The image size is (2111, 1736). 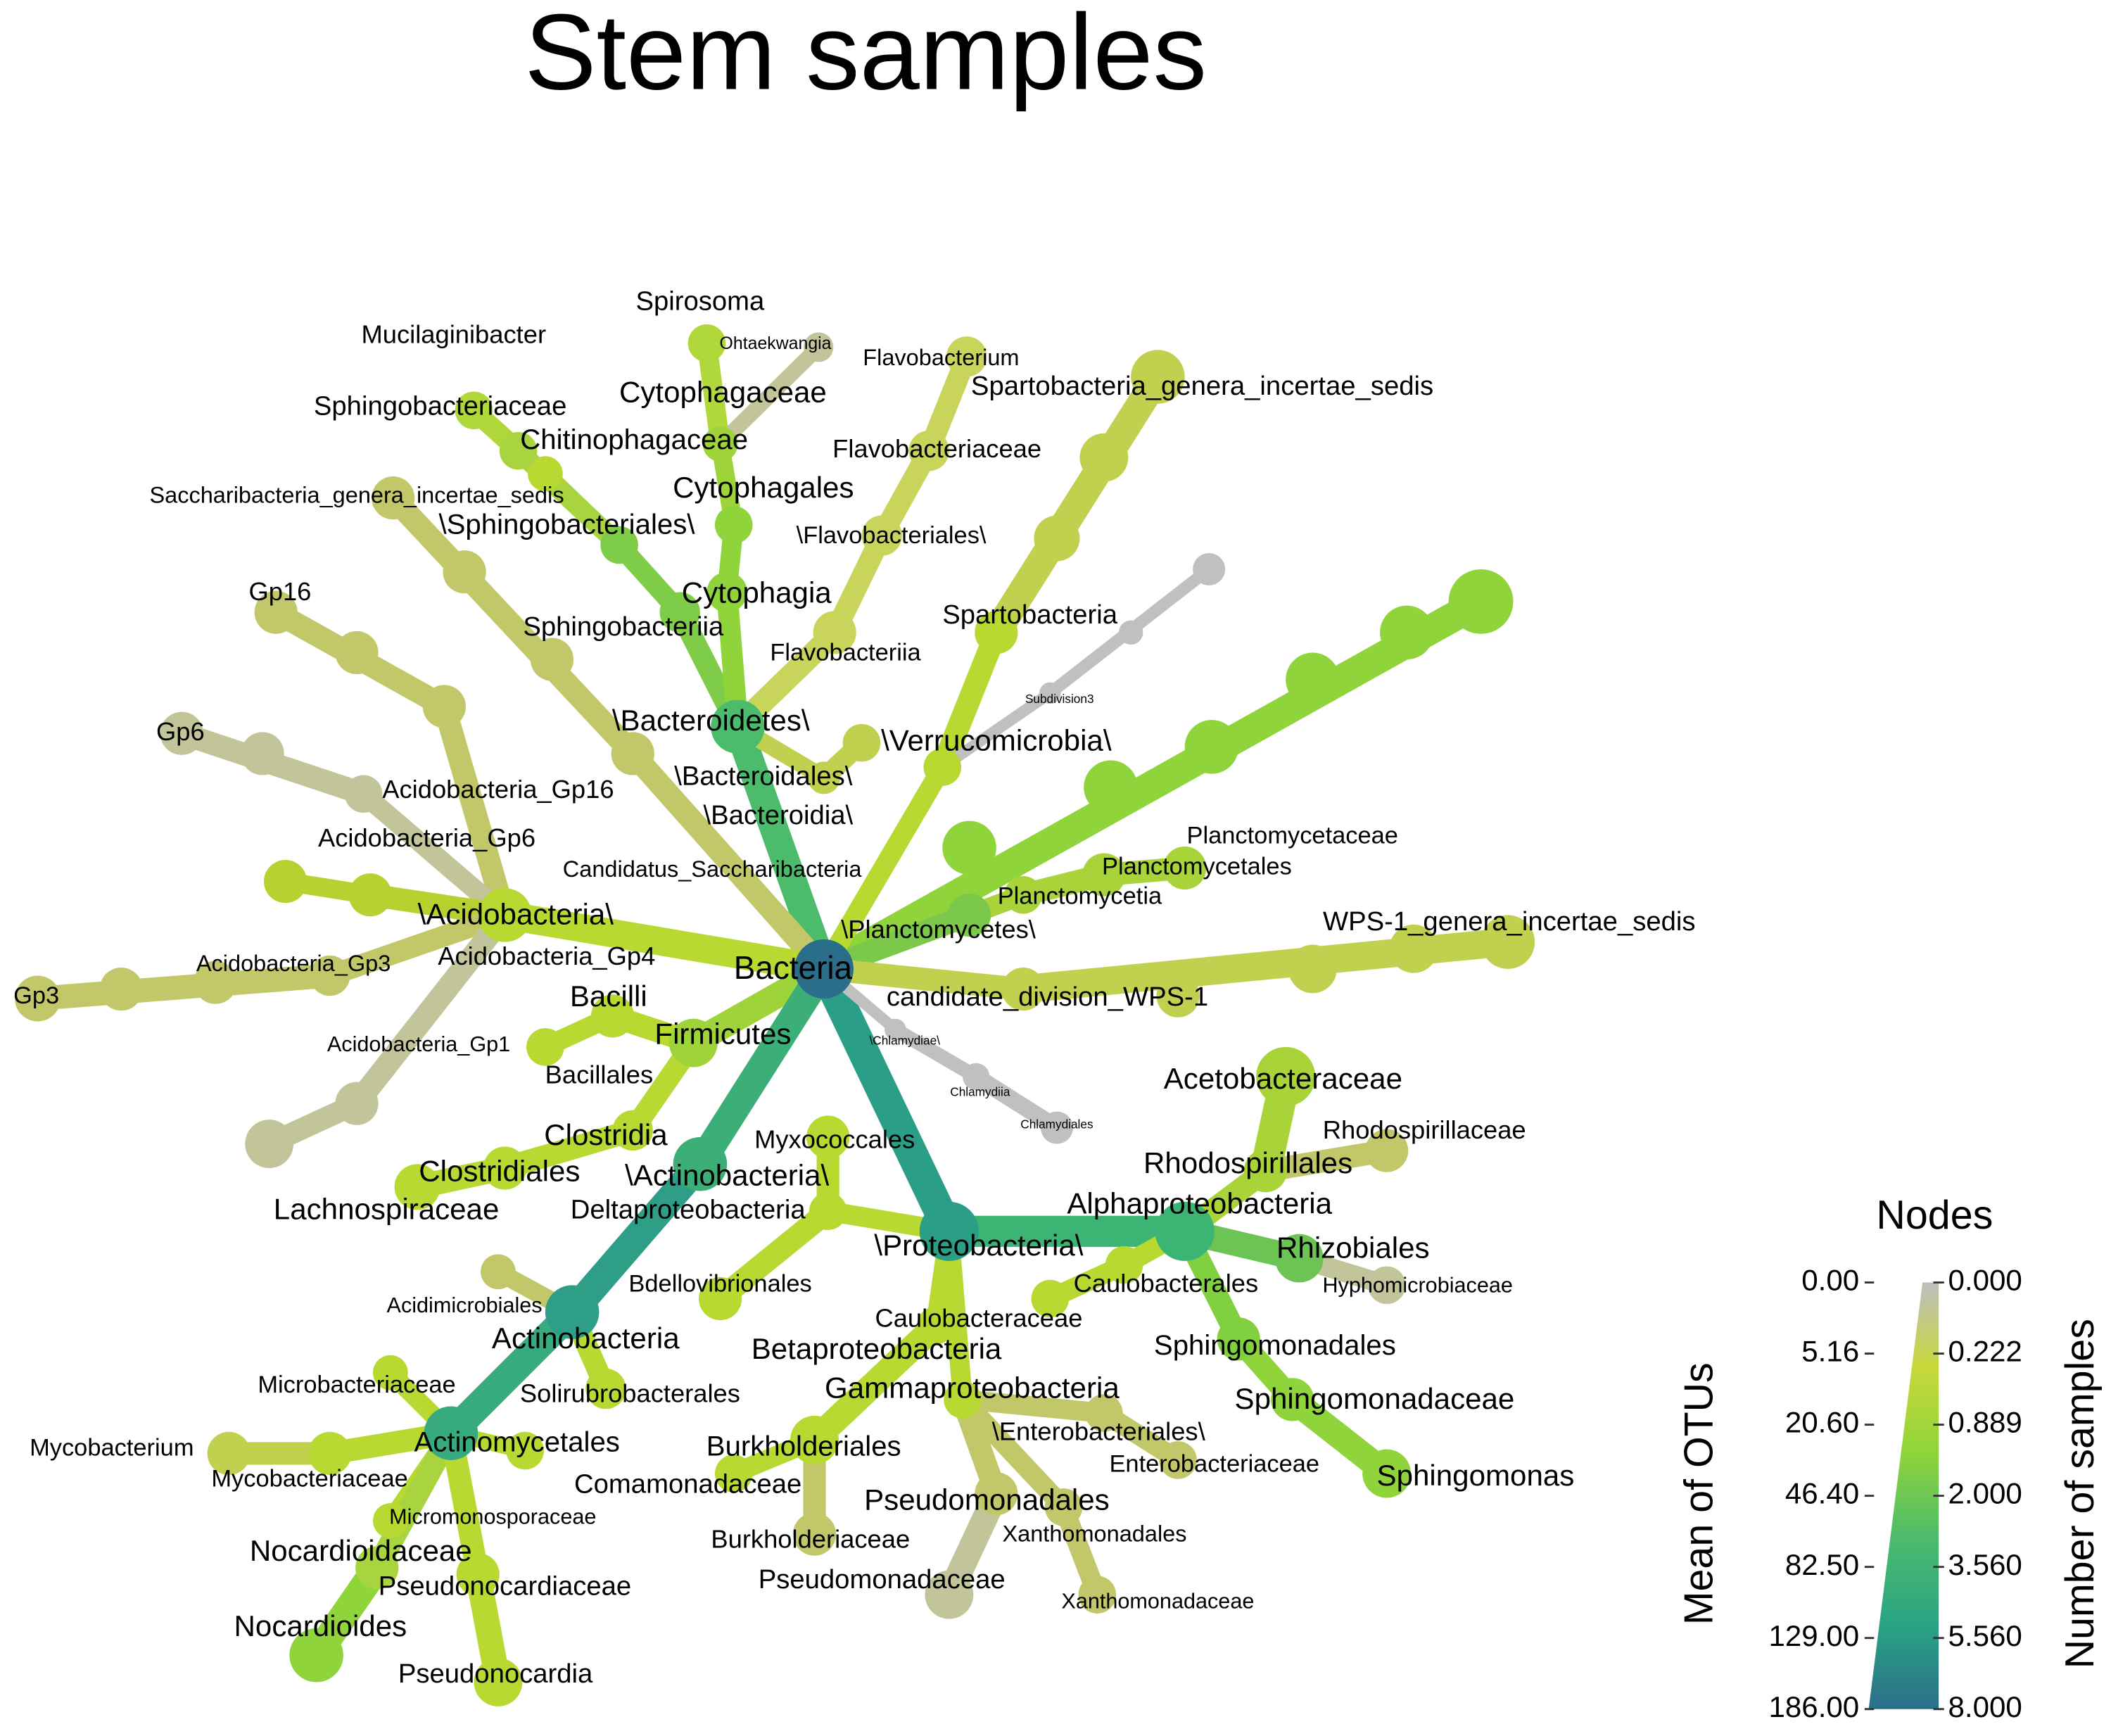 I want to click on node-label: Flavobacteriia, so click(x=845, y=653).